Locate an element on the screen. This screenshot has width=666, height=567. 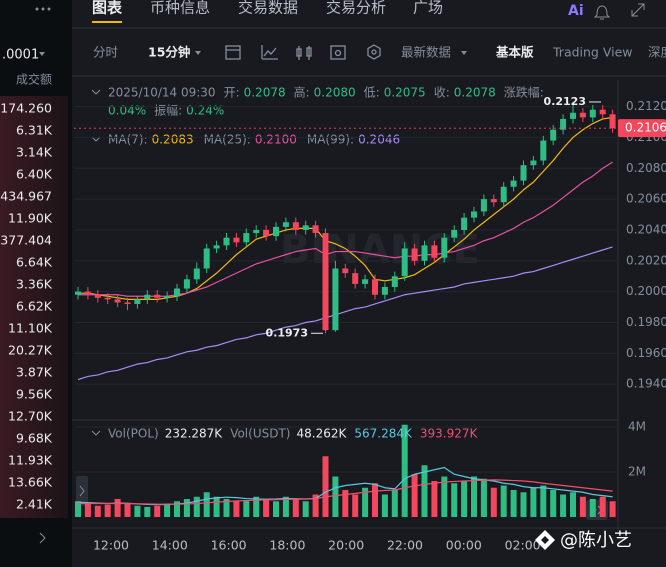
y-tick-label: 4M is located at coordinates (637, 427).